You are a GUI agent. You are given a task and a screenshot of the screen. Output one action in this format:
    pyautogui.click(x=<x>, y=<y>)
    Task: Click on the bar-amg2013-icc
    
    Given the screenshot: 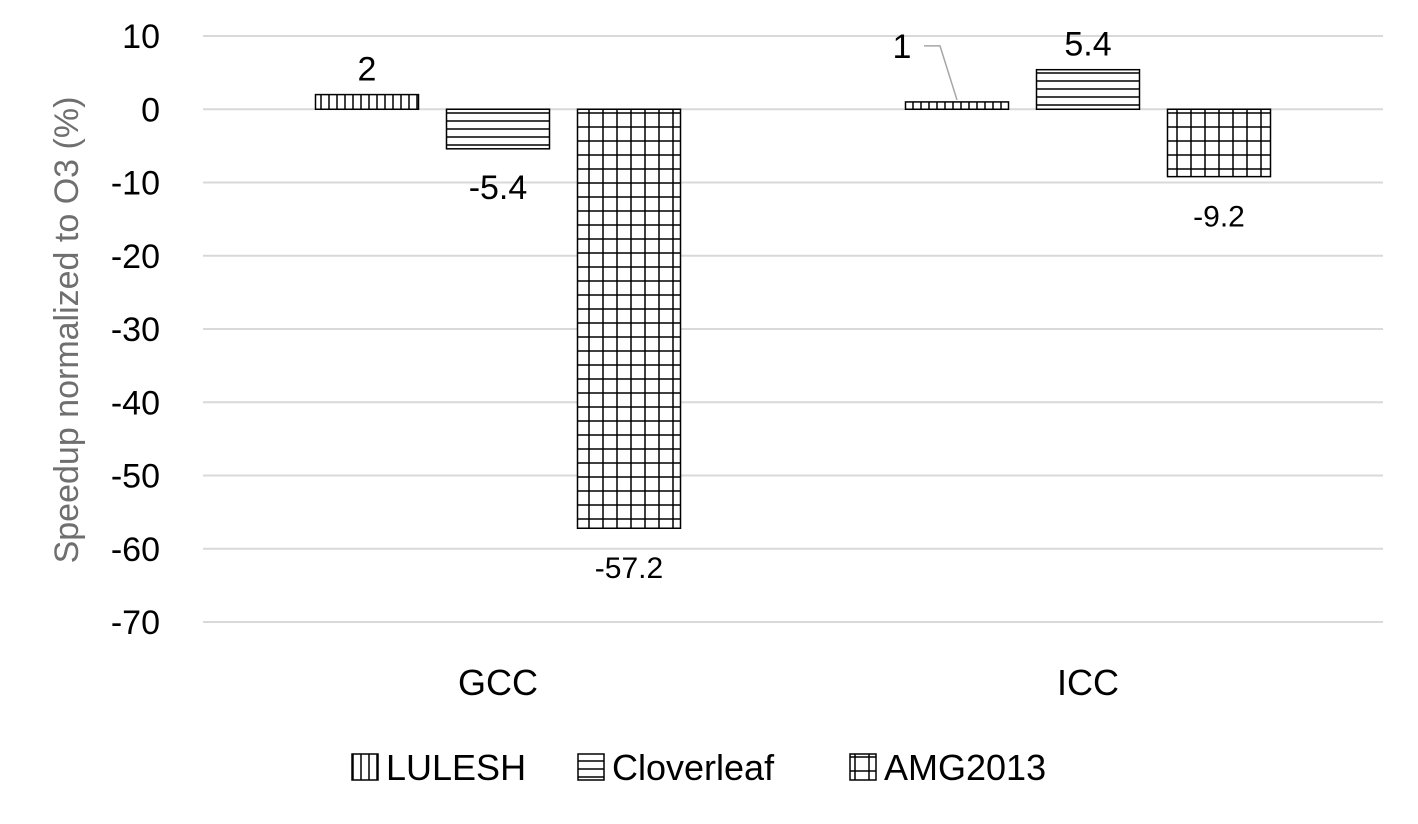 What is the action you would take?
    pyautogui.click(x=1219, y=143)
    